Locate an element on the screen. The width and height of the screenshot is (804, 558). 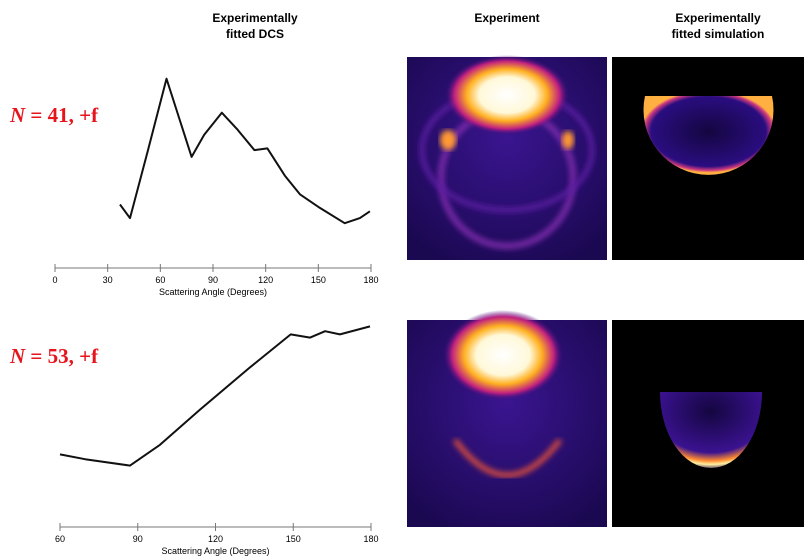
label-text: = 41, +f is located at coordinates (64, 115).